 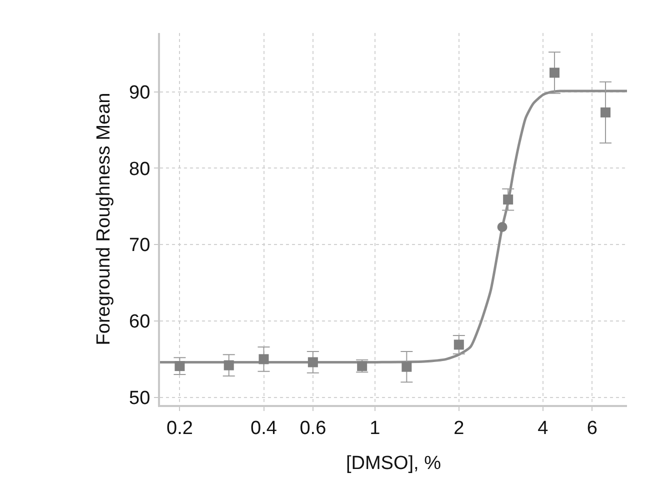 What do you see at coordinates (139, 93) in the screenshot?
I see `y-tick-label: 90` at bounding box center [139, 93].